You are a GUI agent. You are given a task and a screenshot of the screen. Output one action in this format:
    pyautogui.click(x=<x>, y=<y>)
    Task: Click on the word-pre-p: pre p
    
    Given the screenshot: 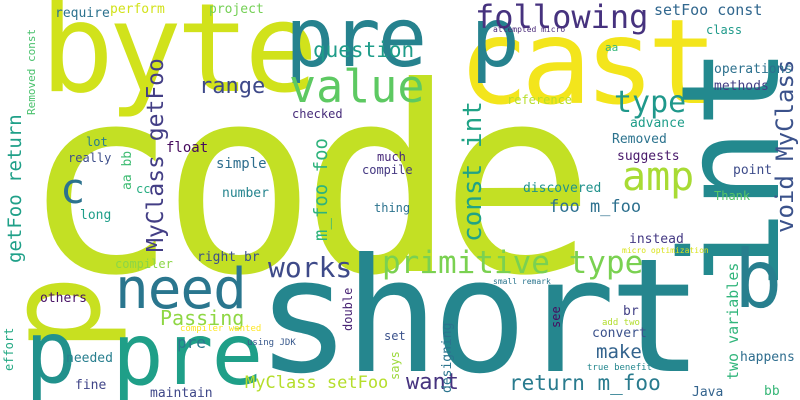 What is the action you would take?
    pyautogui.click(x=402, y=43)
    